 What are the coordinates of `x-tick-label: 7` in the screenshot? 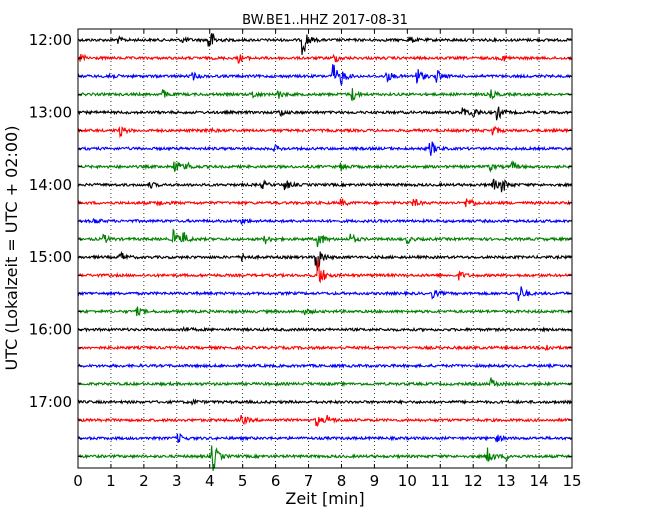 It's located at (309, 481).